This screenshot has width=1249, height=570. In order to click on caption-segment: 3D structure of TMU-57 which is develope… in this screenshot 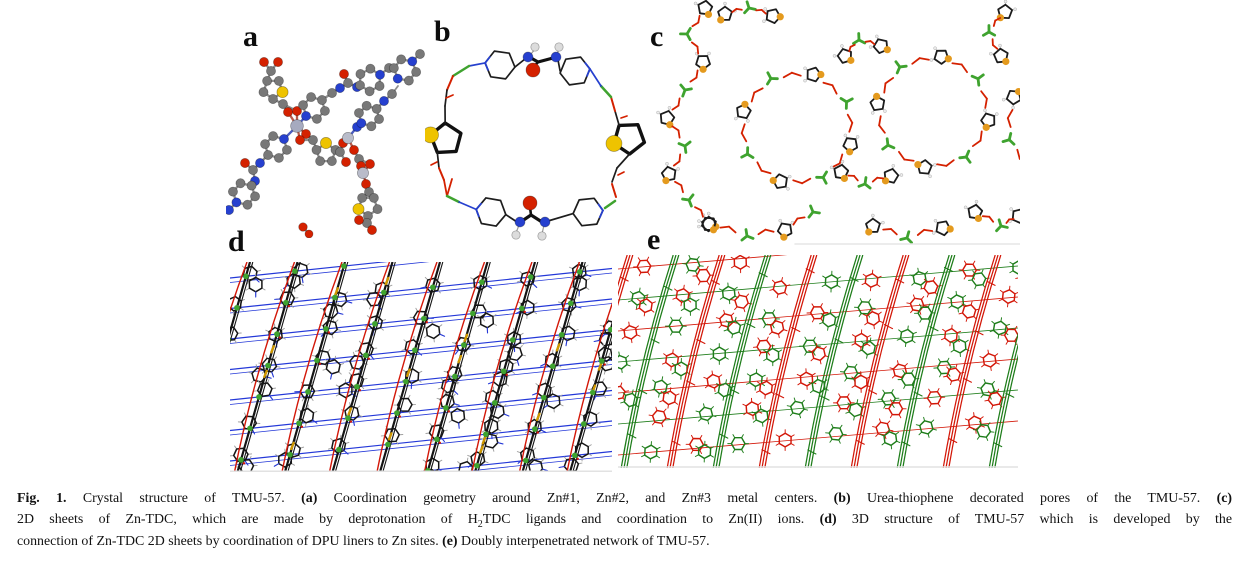, I will do `click(1034, 520)`.